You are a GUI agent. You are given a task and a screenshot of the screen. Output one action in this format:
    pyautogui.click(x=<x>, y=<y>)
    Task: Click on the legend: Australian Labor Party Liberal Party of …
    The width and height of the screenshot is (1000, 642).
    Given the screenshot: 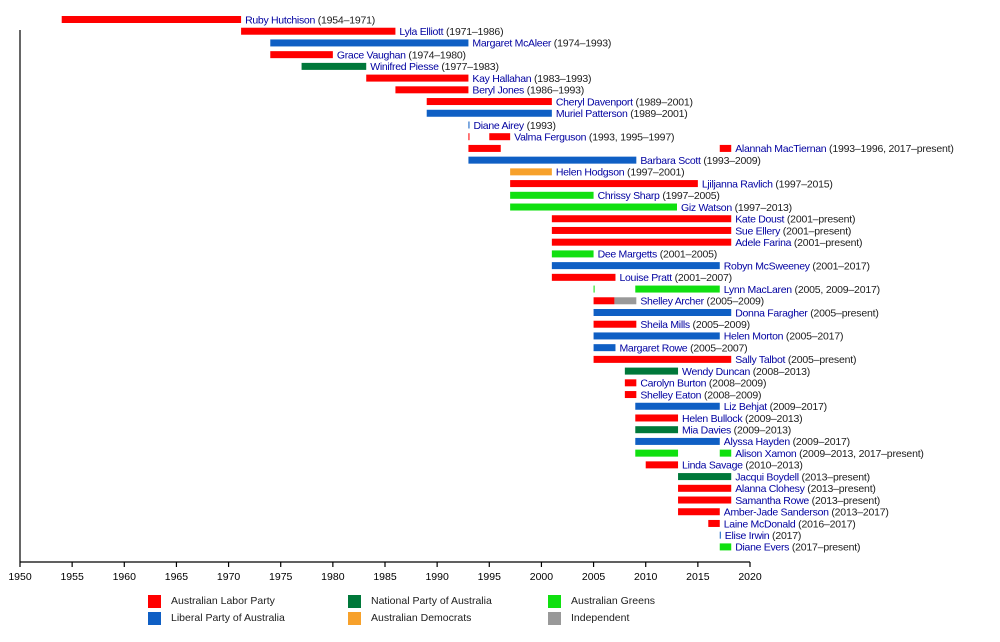 What is the action you would take?
    pyautogui.click(x=500, y=614)
    